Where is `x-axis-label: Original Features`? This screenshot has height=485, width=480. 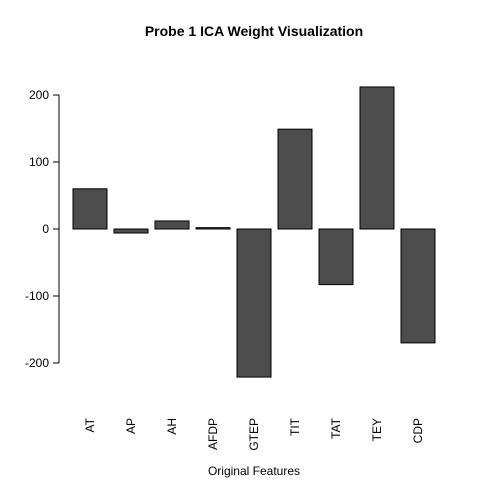
x-axis-label: Original Features is located at coordinates (254, 471).